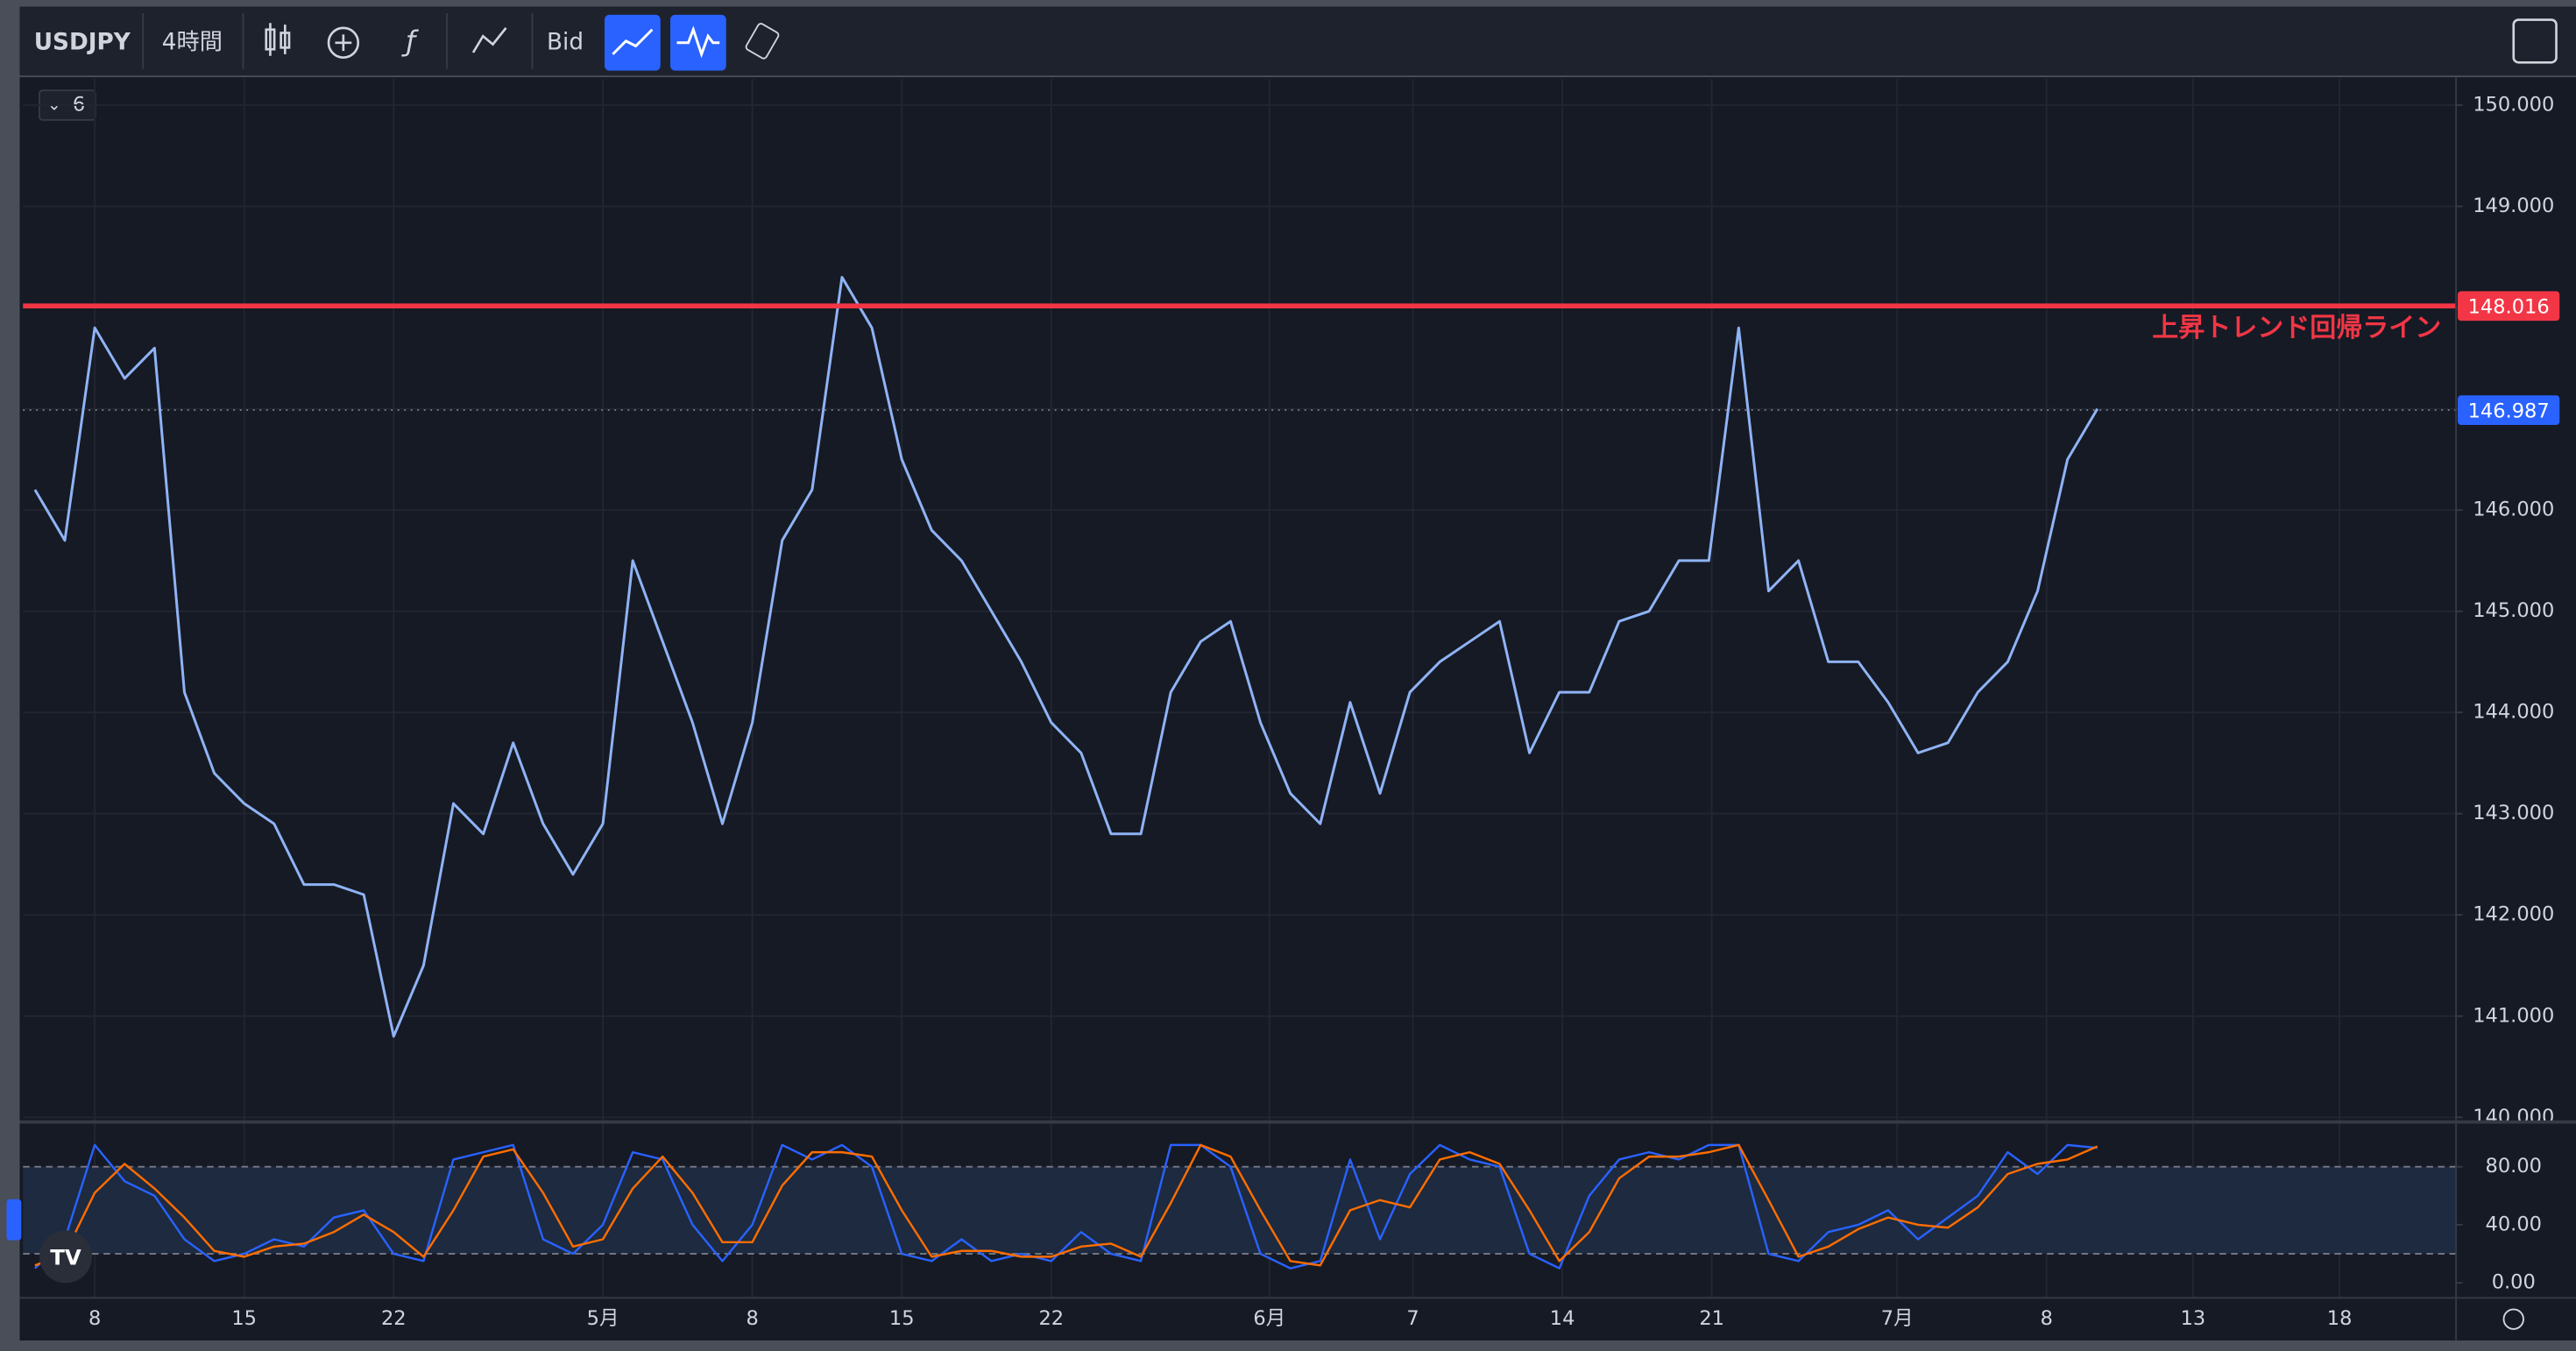 The width and height of the screenshot is (2576, 1351). What do you see at coordinates (2514, 1166) in the screenshot?
I see `y-tick-label: 80.00` at bounding box center [2514, 1166].